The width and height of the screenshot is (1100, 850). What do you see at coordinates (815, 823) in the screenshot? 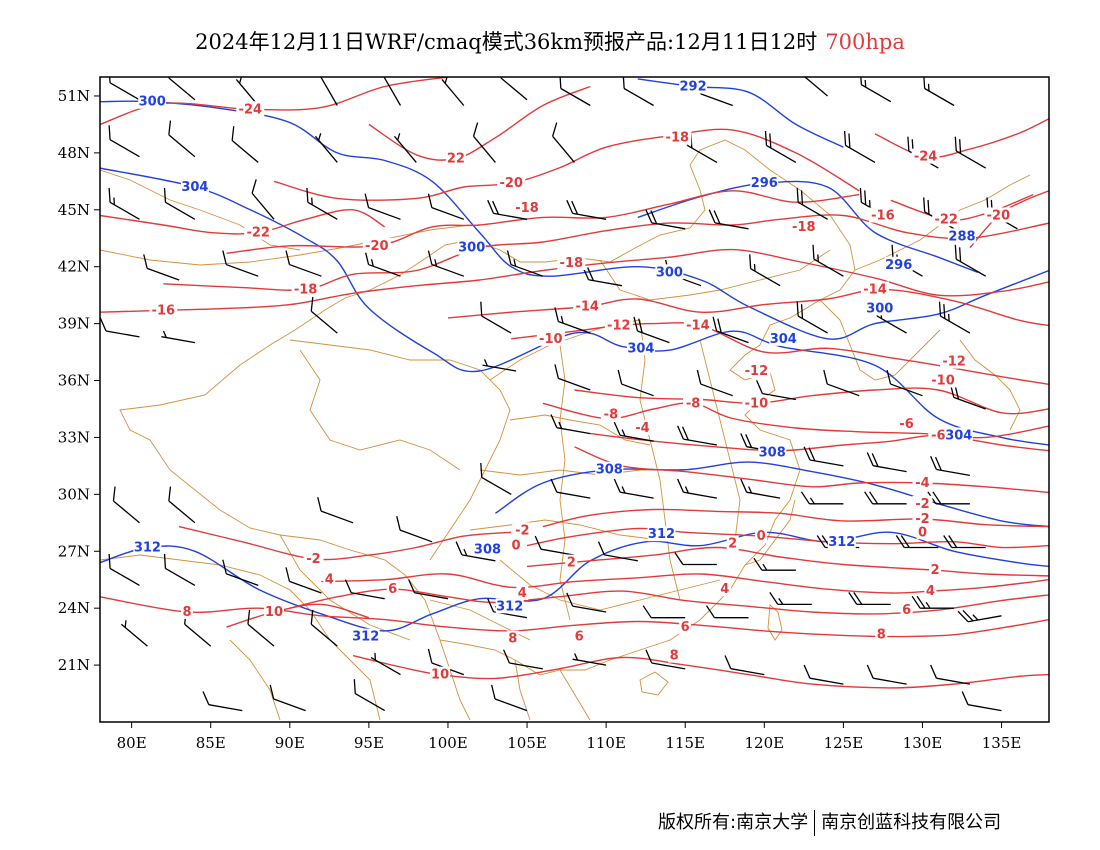
I see `footer-separator` at bounding box center [815, 823].